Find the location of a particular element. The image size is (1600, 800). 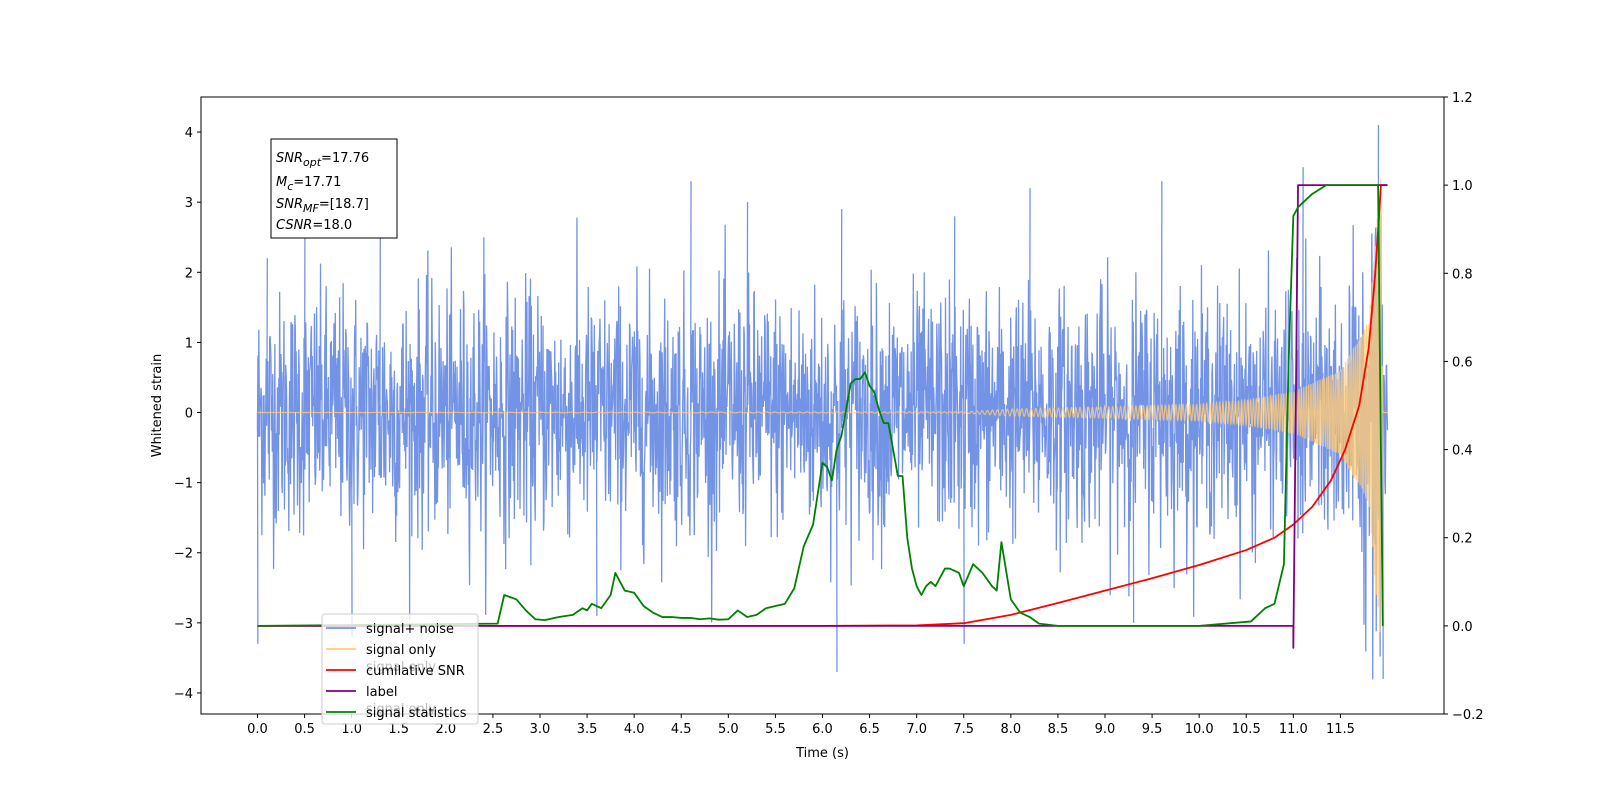

x-tick-label: 11.5 is located at coordinates (1340, 729).